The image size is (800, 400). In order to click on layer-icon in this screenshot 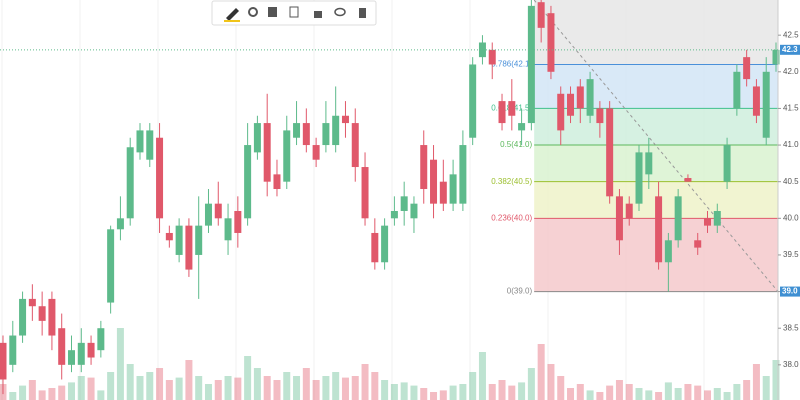, I will do `click(272, 12)`.